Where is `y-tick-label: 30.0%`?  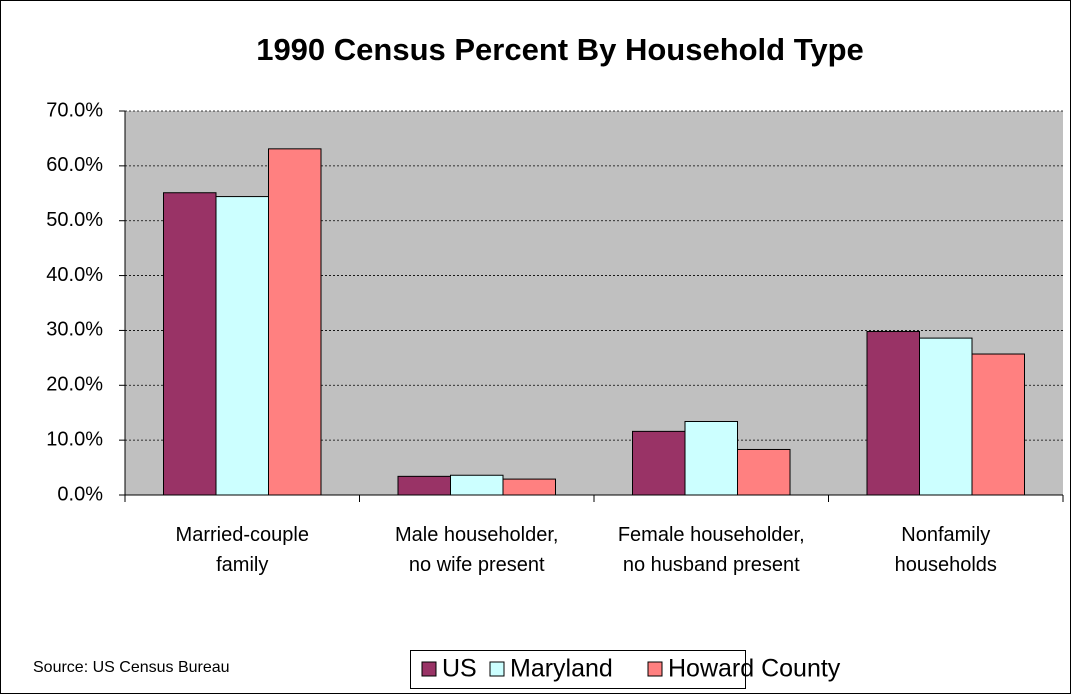
y-tick-label: 30.0% is located at coordinates (74, 330).